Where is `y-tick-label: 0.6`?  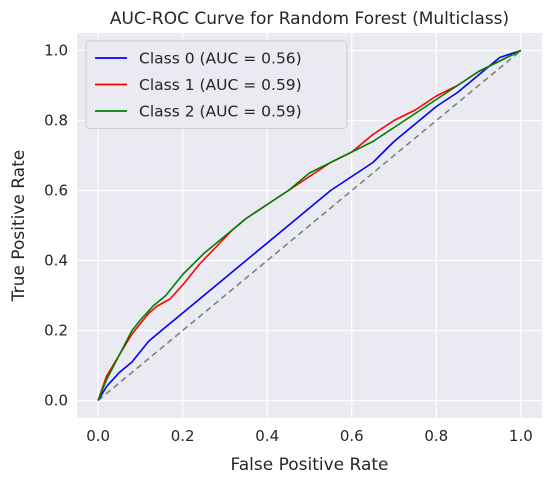
y-tick-label: 0.6 is located at coordinates (56, 191).